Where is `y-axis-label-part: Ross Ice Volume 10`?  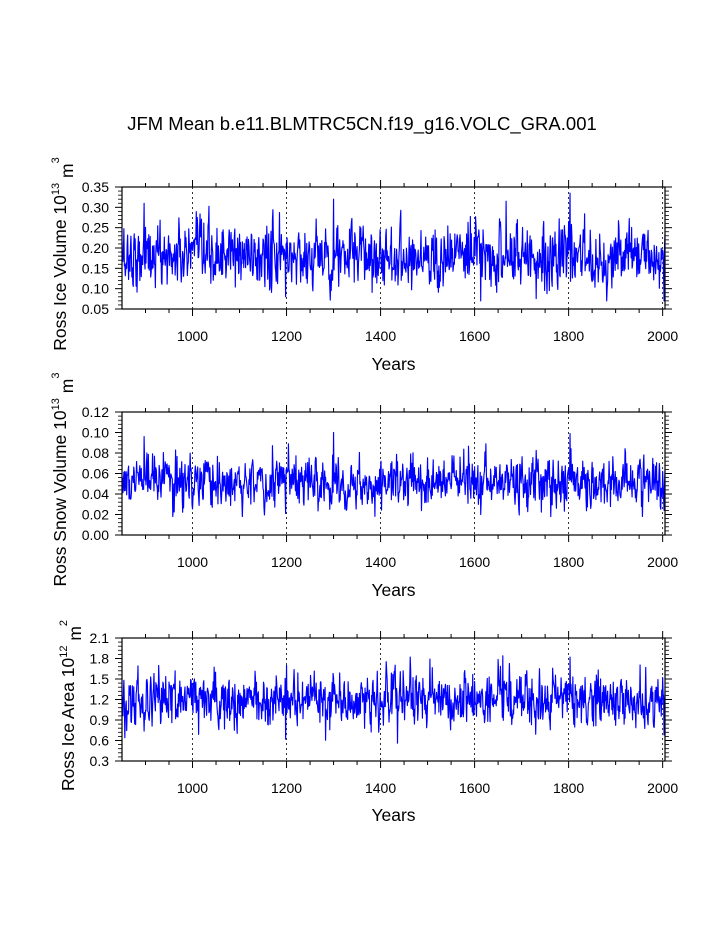
y-axis-label-part: Ross Ice Volume 10 is located at coordinates (60, 273).